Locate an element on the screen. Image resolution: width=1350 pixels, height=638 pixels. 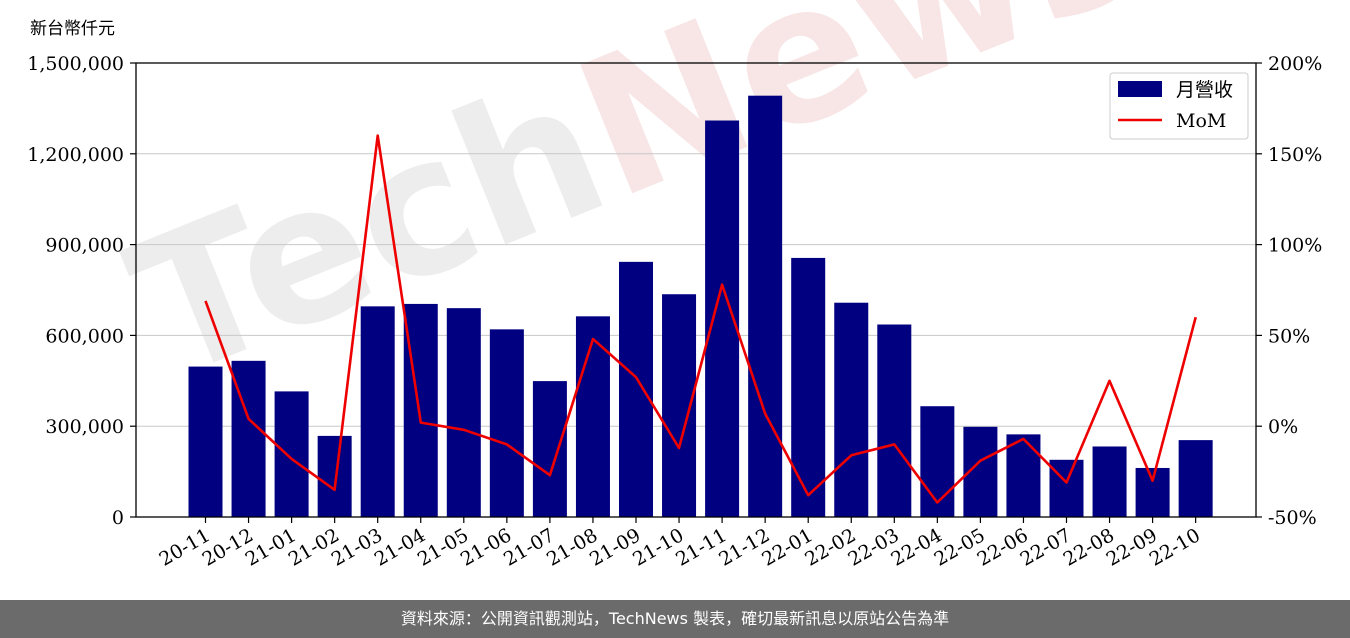
left-tick-label: 900,000 is located at coordinates (84, 246).